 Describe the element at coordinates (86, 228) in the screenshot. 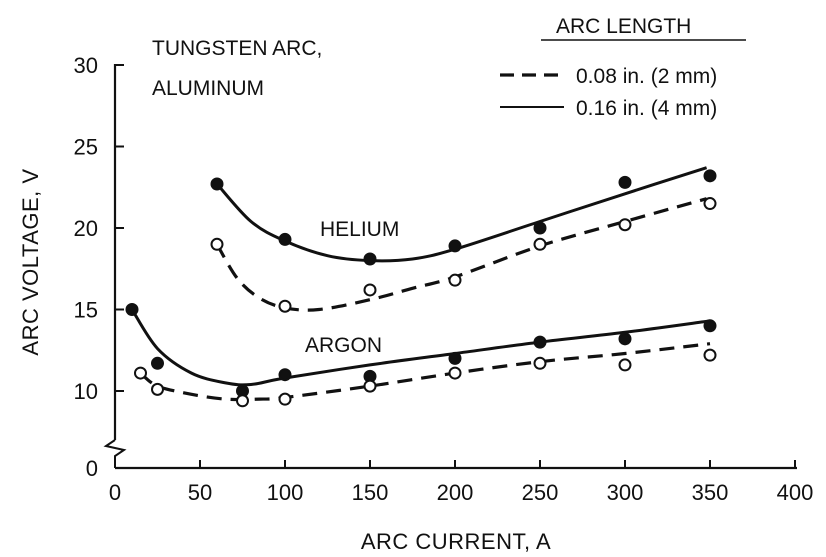

I see `y-tick-label: 20` at that location.